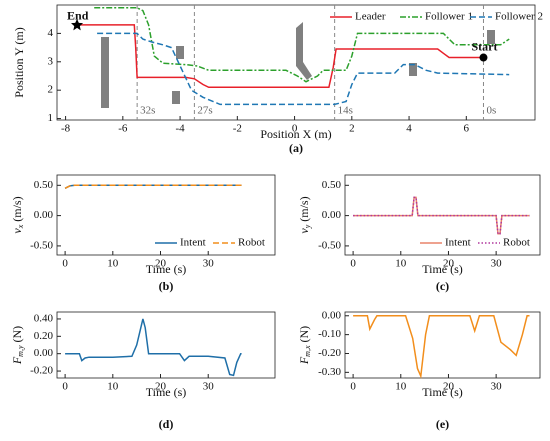 This screenshot has width=550, height=441. I want to click on time-label: 27s, so click(204, 111).